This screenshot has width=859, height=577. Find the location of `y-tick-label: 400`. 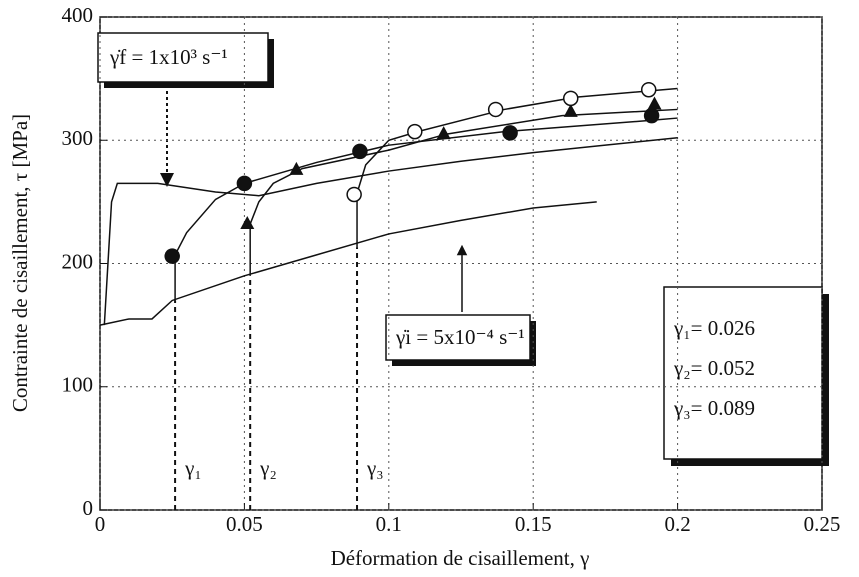

y-tick-label: 400 is located at coordinates (78, 15).